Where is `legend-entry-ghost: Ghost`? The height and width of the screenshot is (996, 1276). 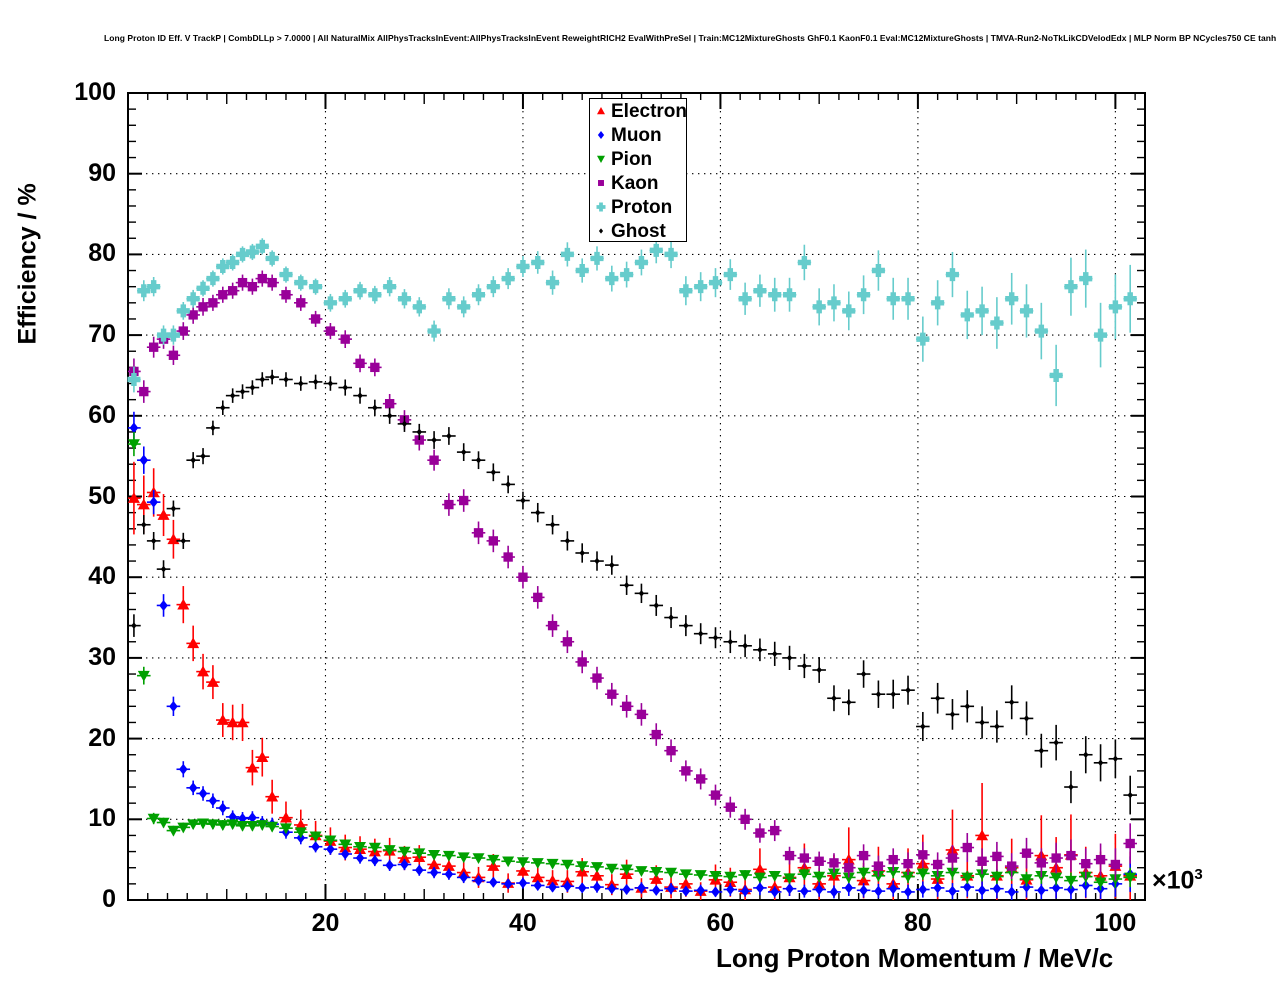 legend-entry-ghost: Ghost is located at coordinates (638, 231).